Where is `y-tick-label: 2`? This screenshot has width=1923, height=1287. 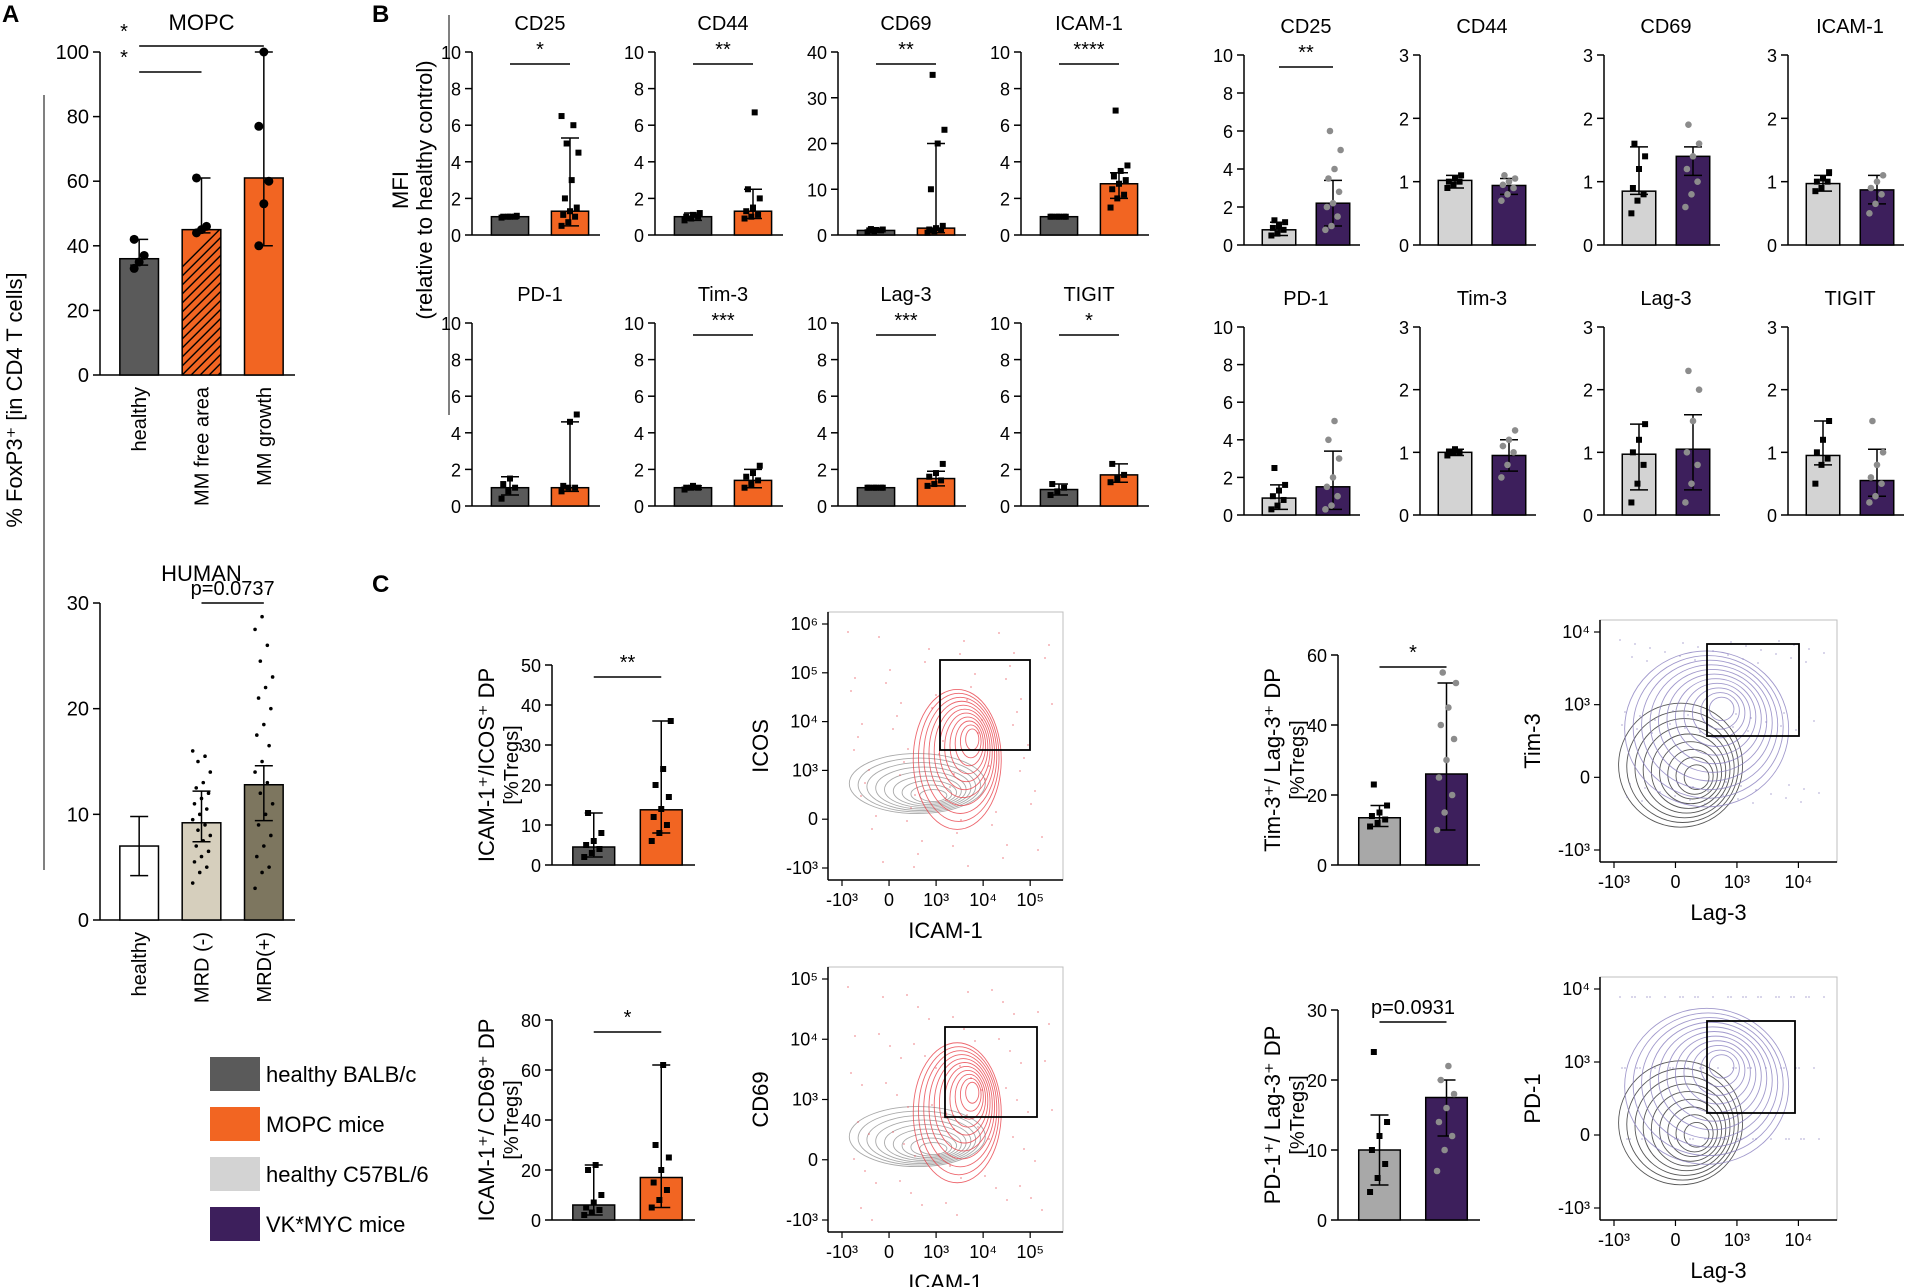
y-tick-label: 2 is located at coordinates (1005, 199).